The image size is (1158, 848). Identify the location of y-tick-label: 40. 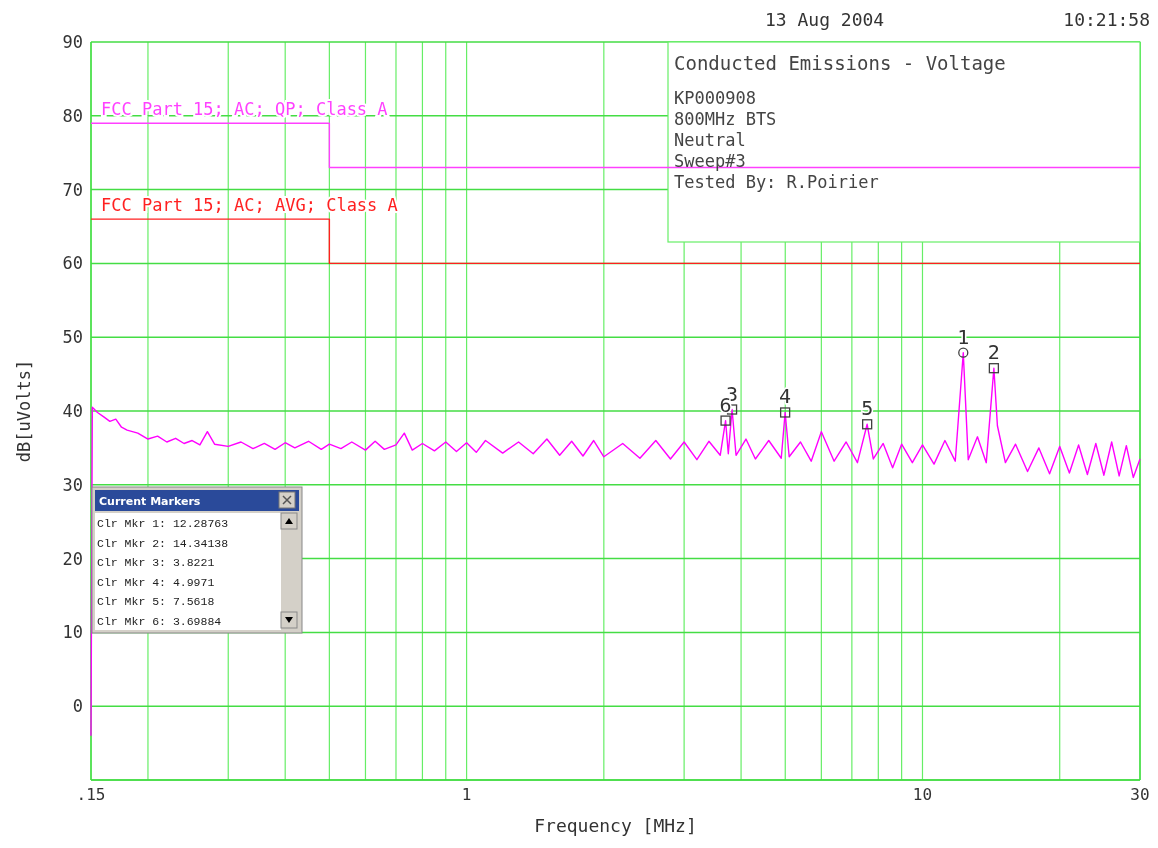
(72, 411).